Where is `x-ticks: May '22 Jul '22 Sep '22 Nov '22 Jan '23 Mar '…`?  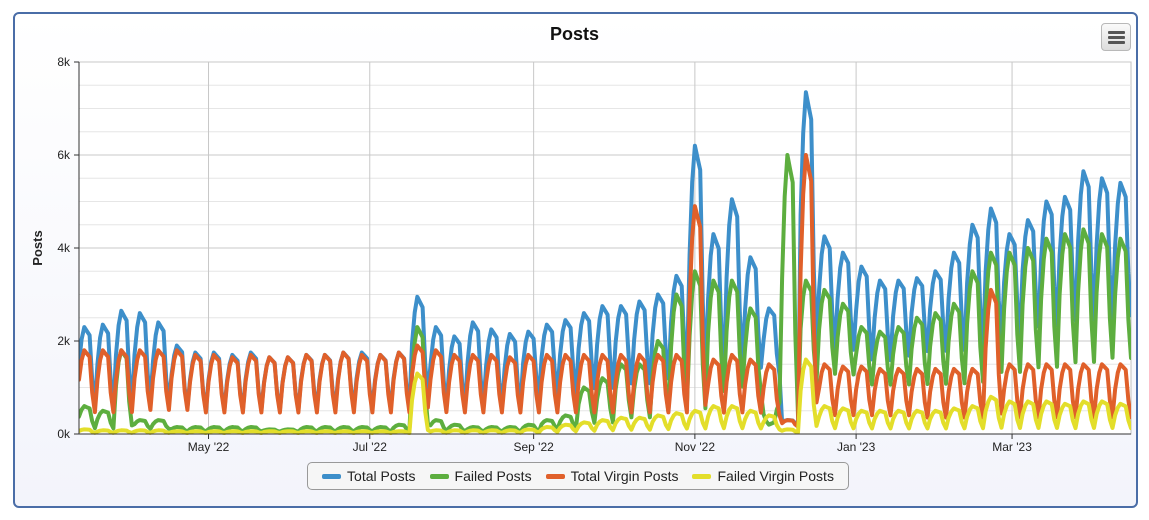 x-ticks: May '22 Jul '22 Sep '22 Nov '22 Jan '23 Mar '… is located at coordinates (610, 444).